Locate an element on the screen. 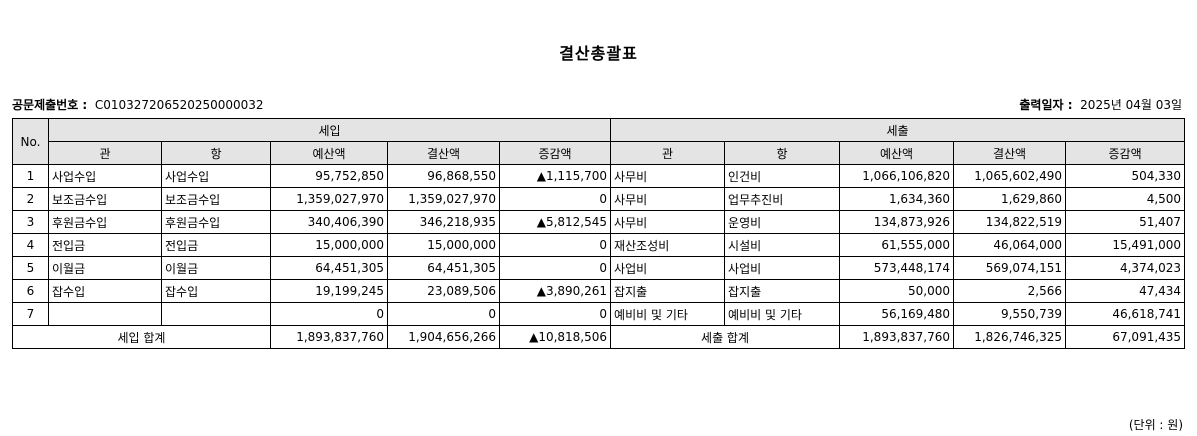  expense-total-settled: 1,826,746,325 is located at coordinates (1010, 337).